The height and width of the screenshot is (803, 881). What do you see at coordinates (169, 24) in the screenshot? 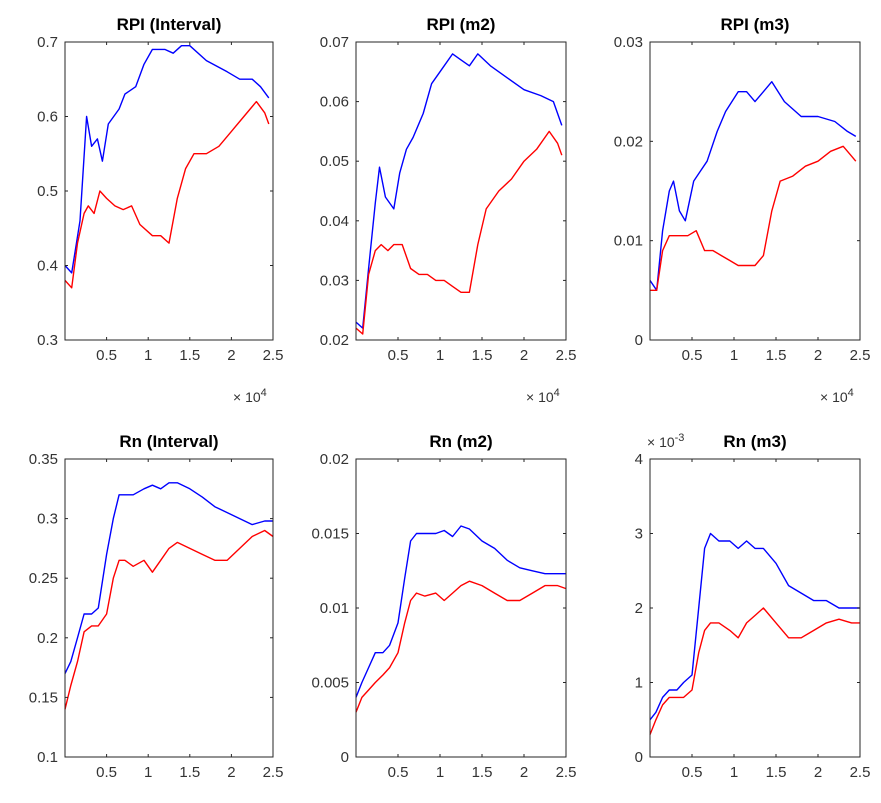
I see `subplot-title: RPI (Interval)` at bounding box center [169, 24].